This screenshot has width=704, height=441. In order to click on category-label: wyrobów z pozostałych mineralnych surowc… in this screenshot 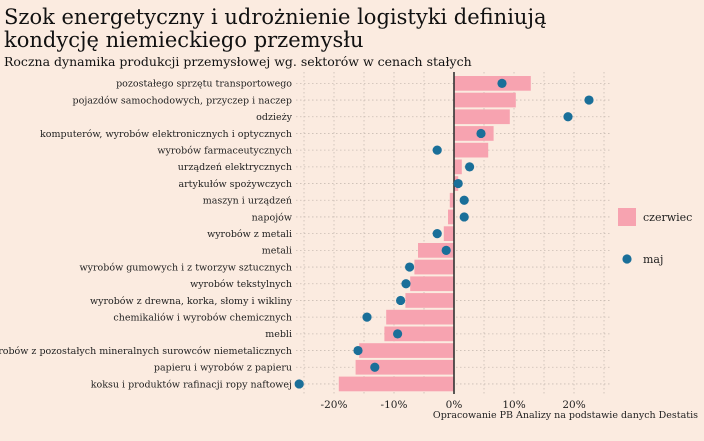, I will do `click(146, 351)`.